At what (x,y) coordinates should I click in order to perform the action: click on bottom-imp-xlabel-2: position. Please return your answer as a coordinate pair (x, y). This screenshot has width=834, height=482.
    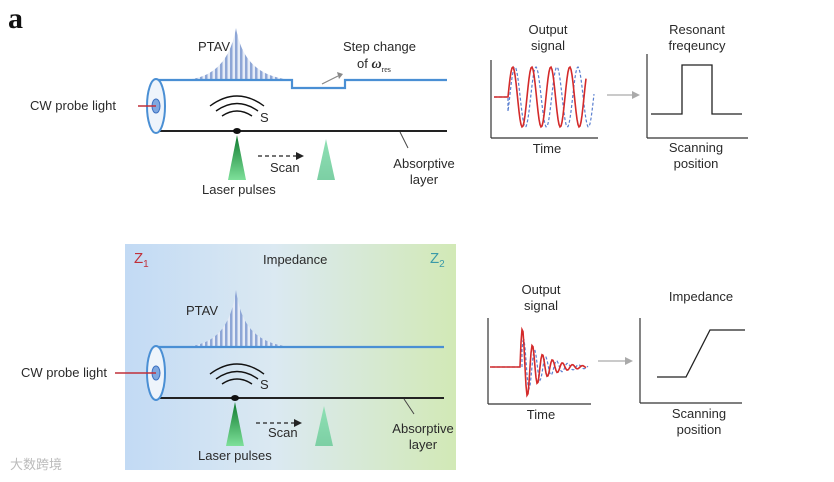
    Looking at the image, I should click on (699, 429).